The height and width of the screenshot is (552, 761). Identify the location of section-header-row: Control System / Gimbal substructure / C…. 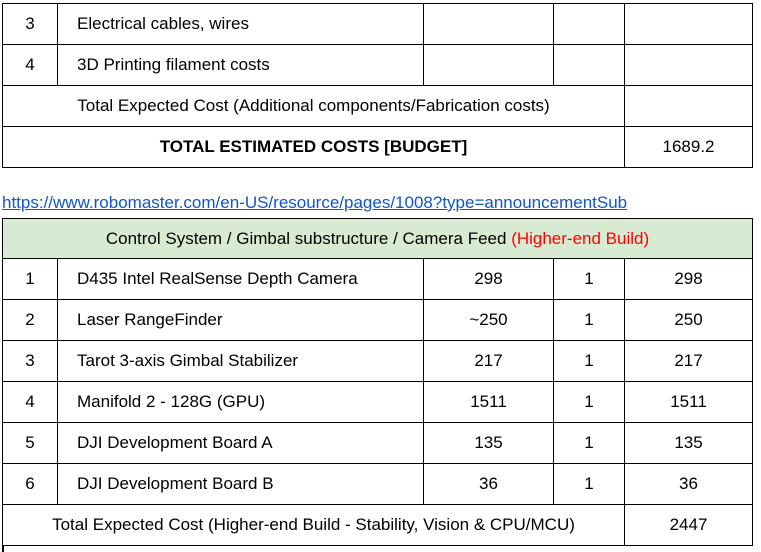
(377, 238).